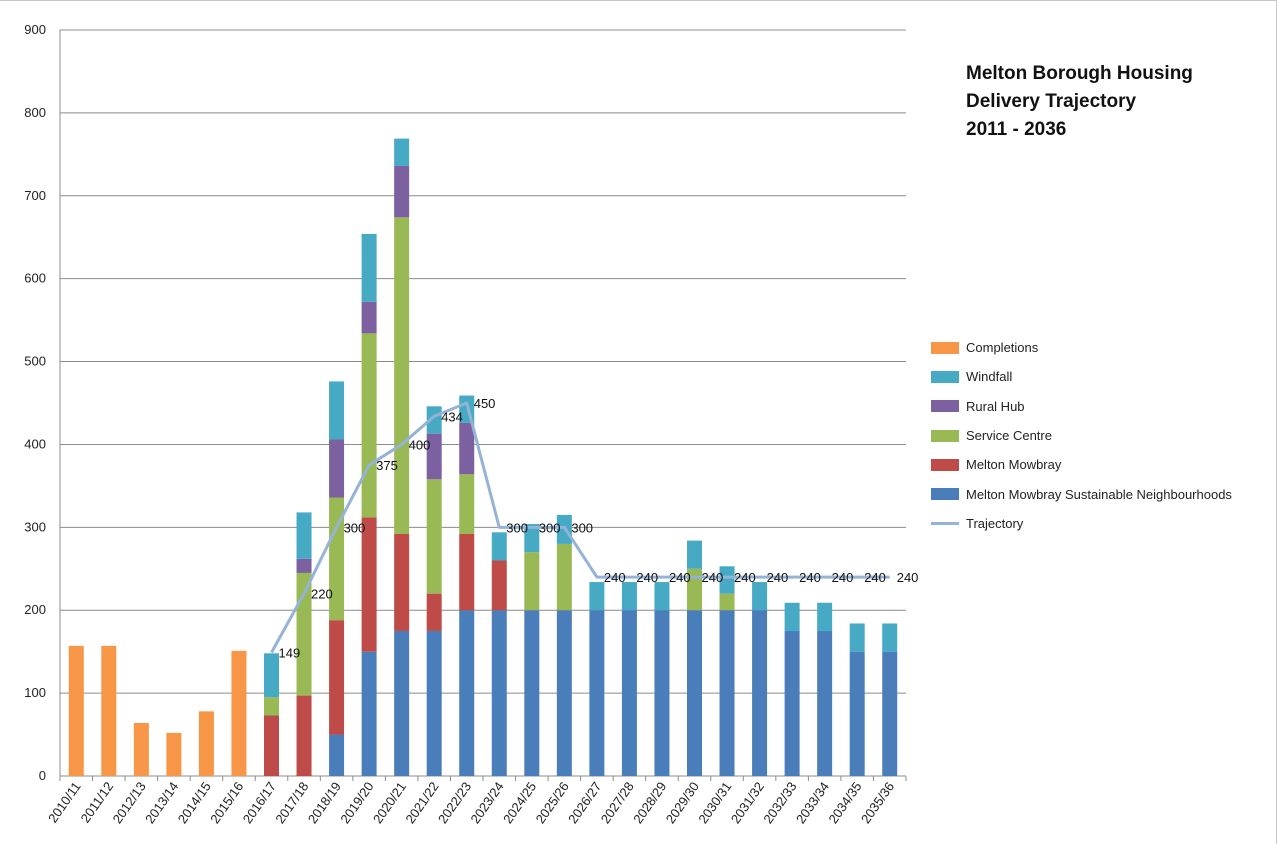  What do you see at coordinates (35, 278) in the screenshot?
I see `y-tick-label: 600` at bounding box center [35, 278].